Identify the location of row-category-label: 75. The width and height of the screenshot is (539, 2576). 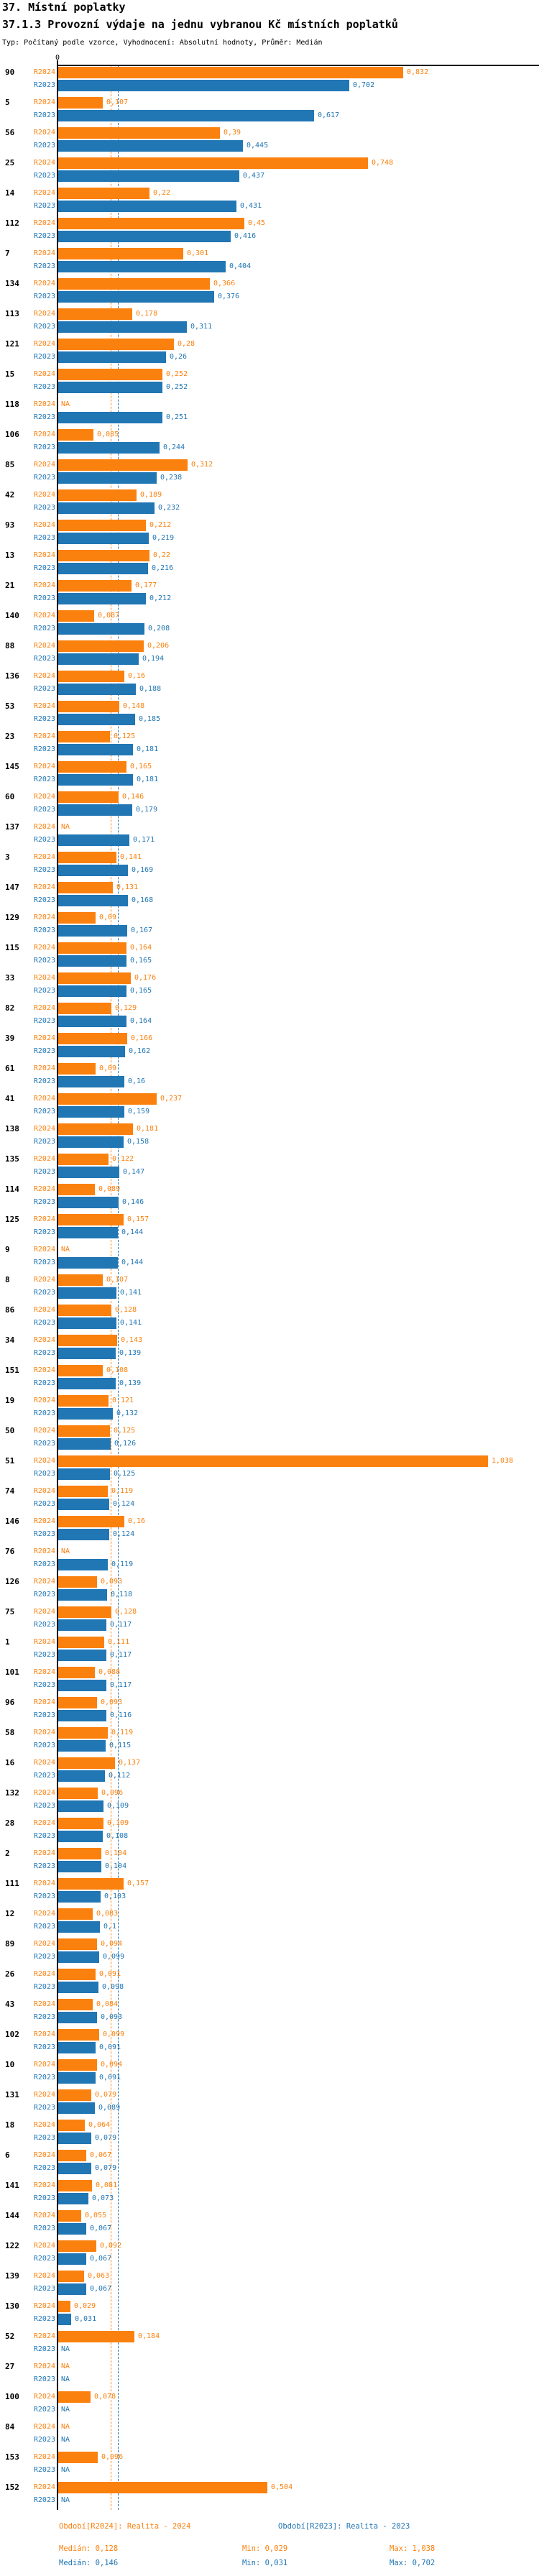
(10, 1611).